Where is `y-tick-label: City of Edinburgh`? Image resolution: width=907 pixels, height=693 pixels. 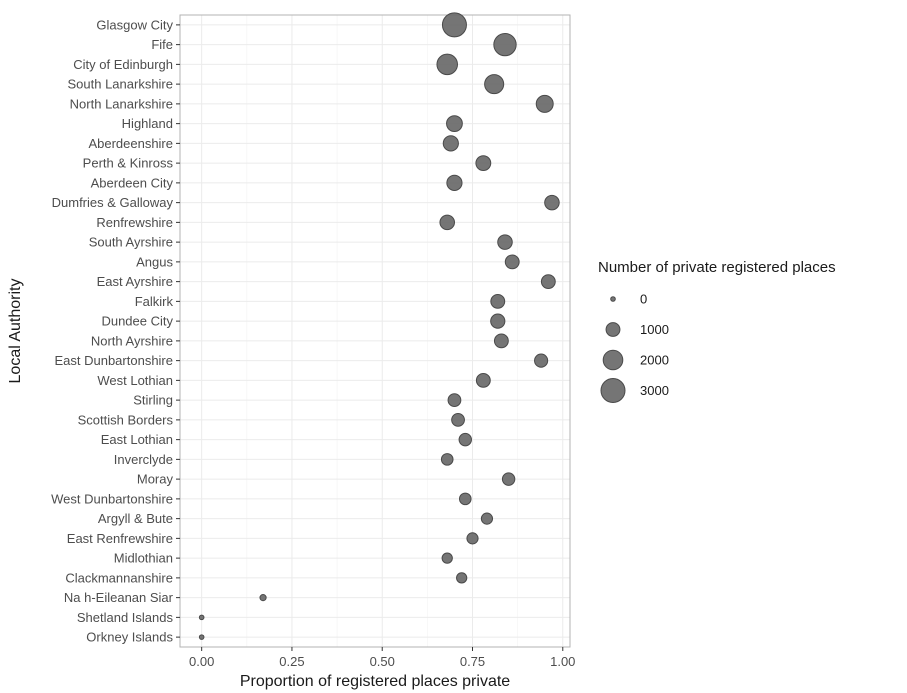 y-tick-label: City of Edinburgh is located at coordinates (123, 64).